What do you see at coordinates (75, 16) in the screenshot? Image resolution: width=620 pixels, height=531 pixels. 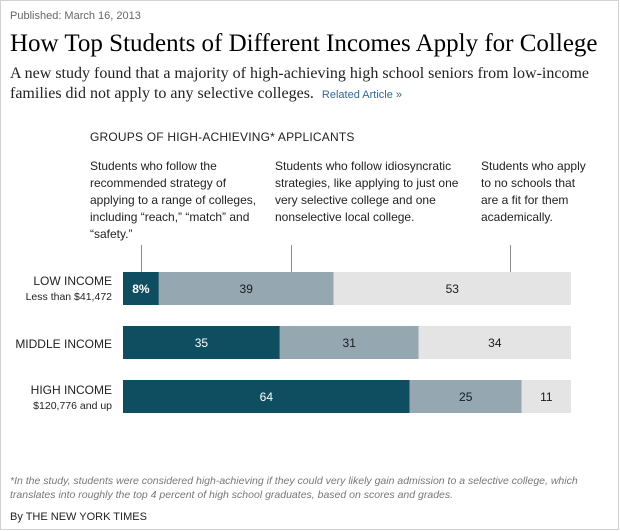 I see `published-date: Published: March 16, 2013` at bounding box center [75, 16].